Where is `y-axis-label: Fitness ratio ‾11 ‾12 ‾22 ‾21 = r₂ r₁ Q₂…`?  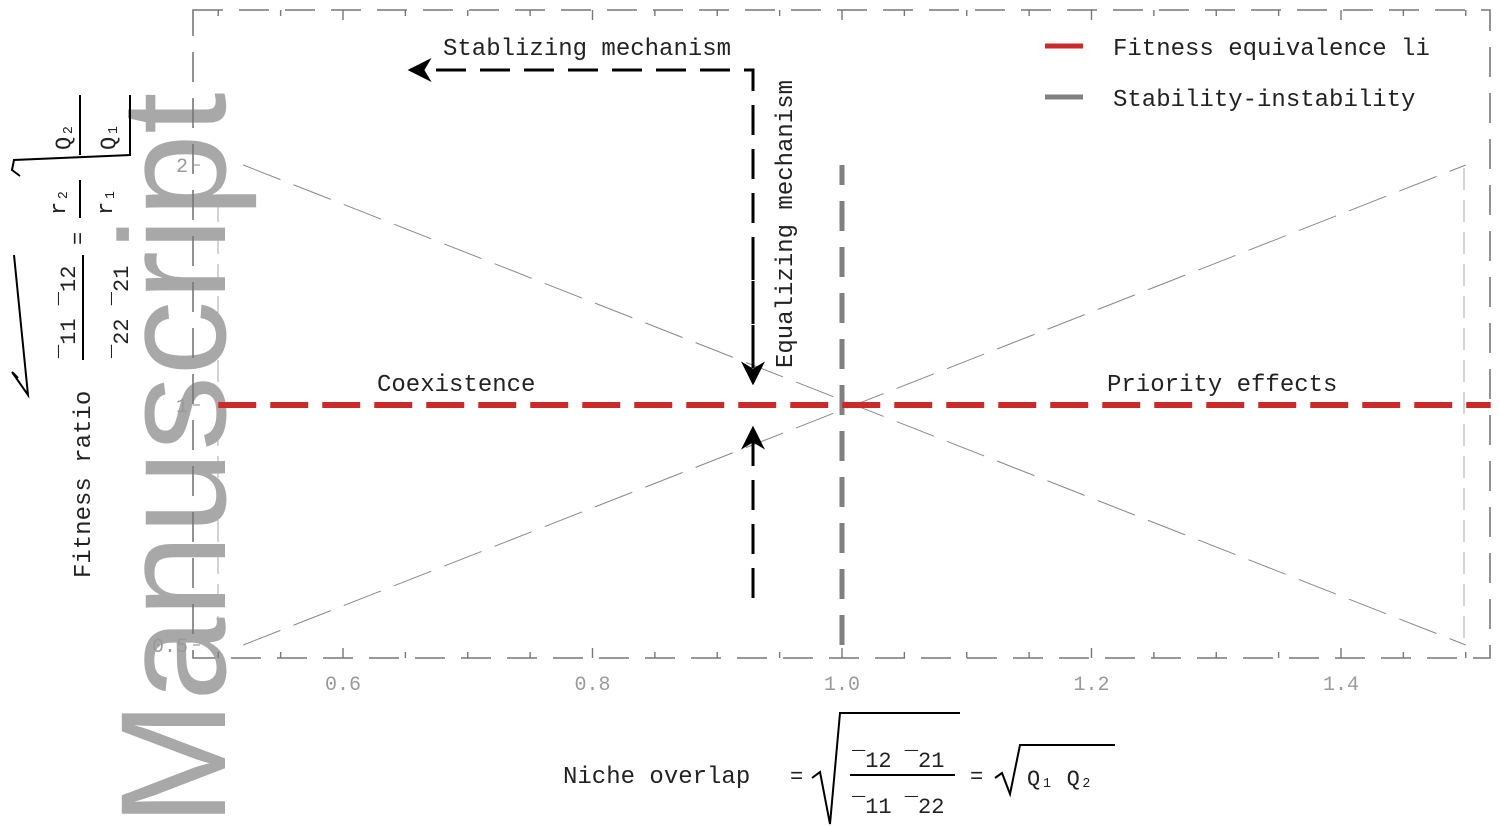
y-axis-label: Fitness ratio ‾11 ‾12 ‾22 ‾21 = r₂ r₁ Q₂… is located at coordinates (72, 336).